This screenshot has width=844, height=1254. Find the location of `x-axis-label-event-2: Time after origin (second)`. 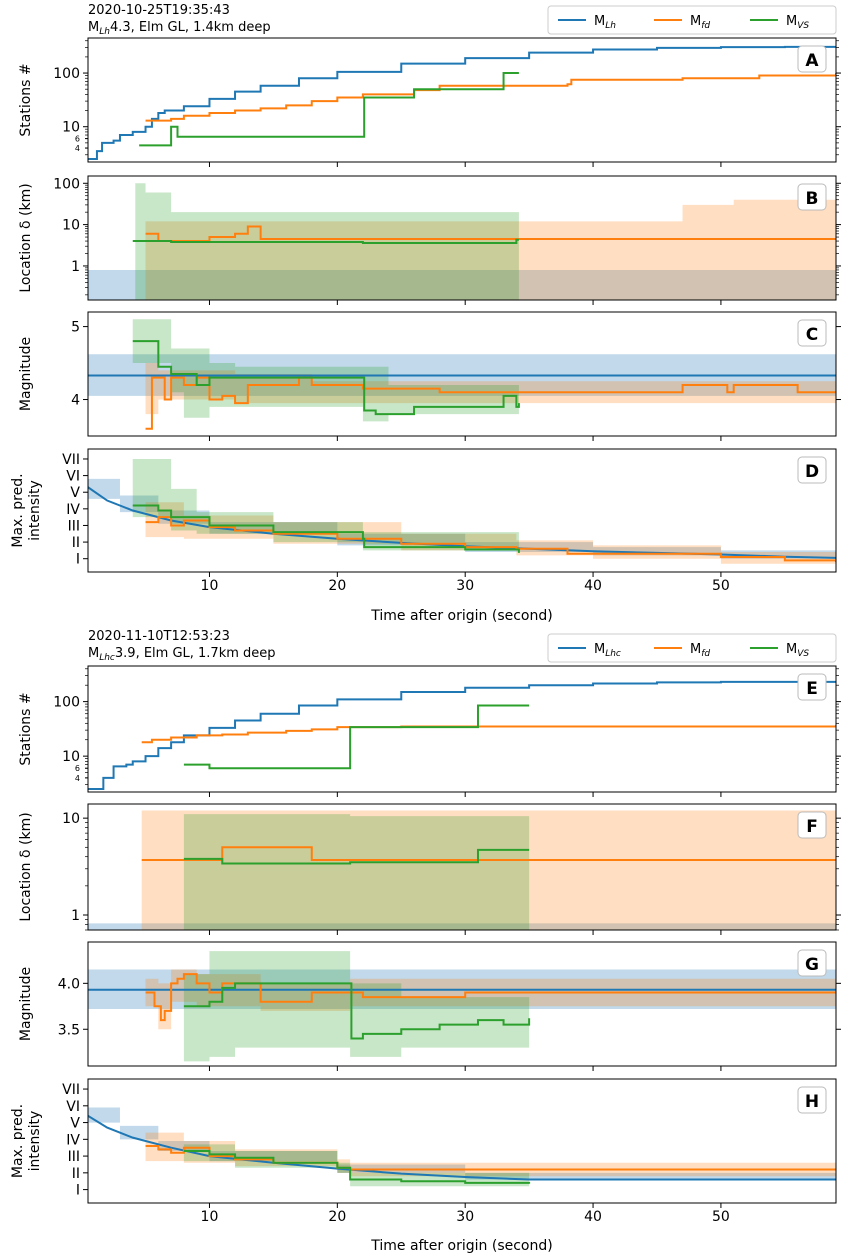

x-axis-label-event-2: Time after origin (second) is located at coordinates (461, 1246).